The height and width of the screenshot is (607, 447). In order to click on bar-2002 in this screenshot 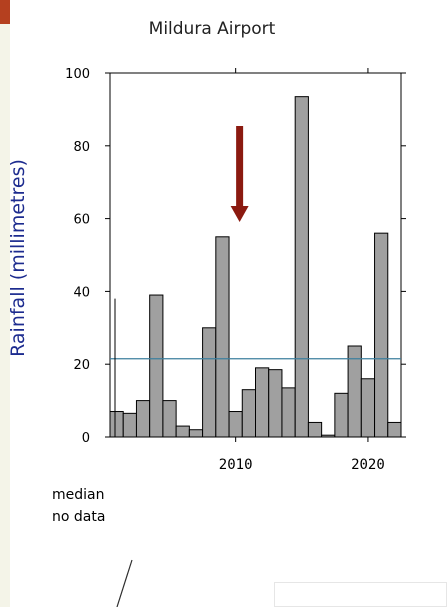, I will do `click(129, 425)`.